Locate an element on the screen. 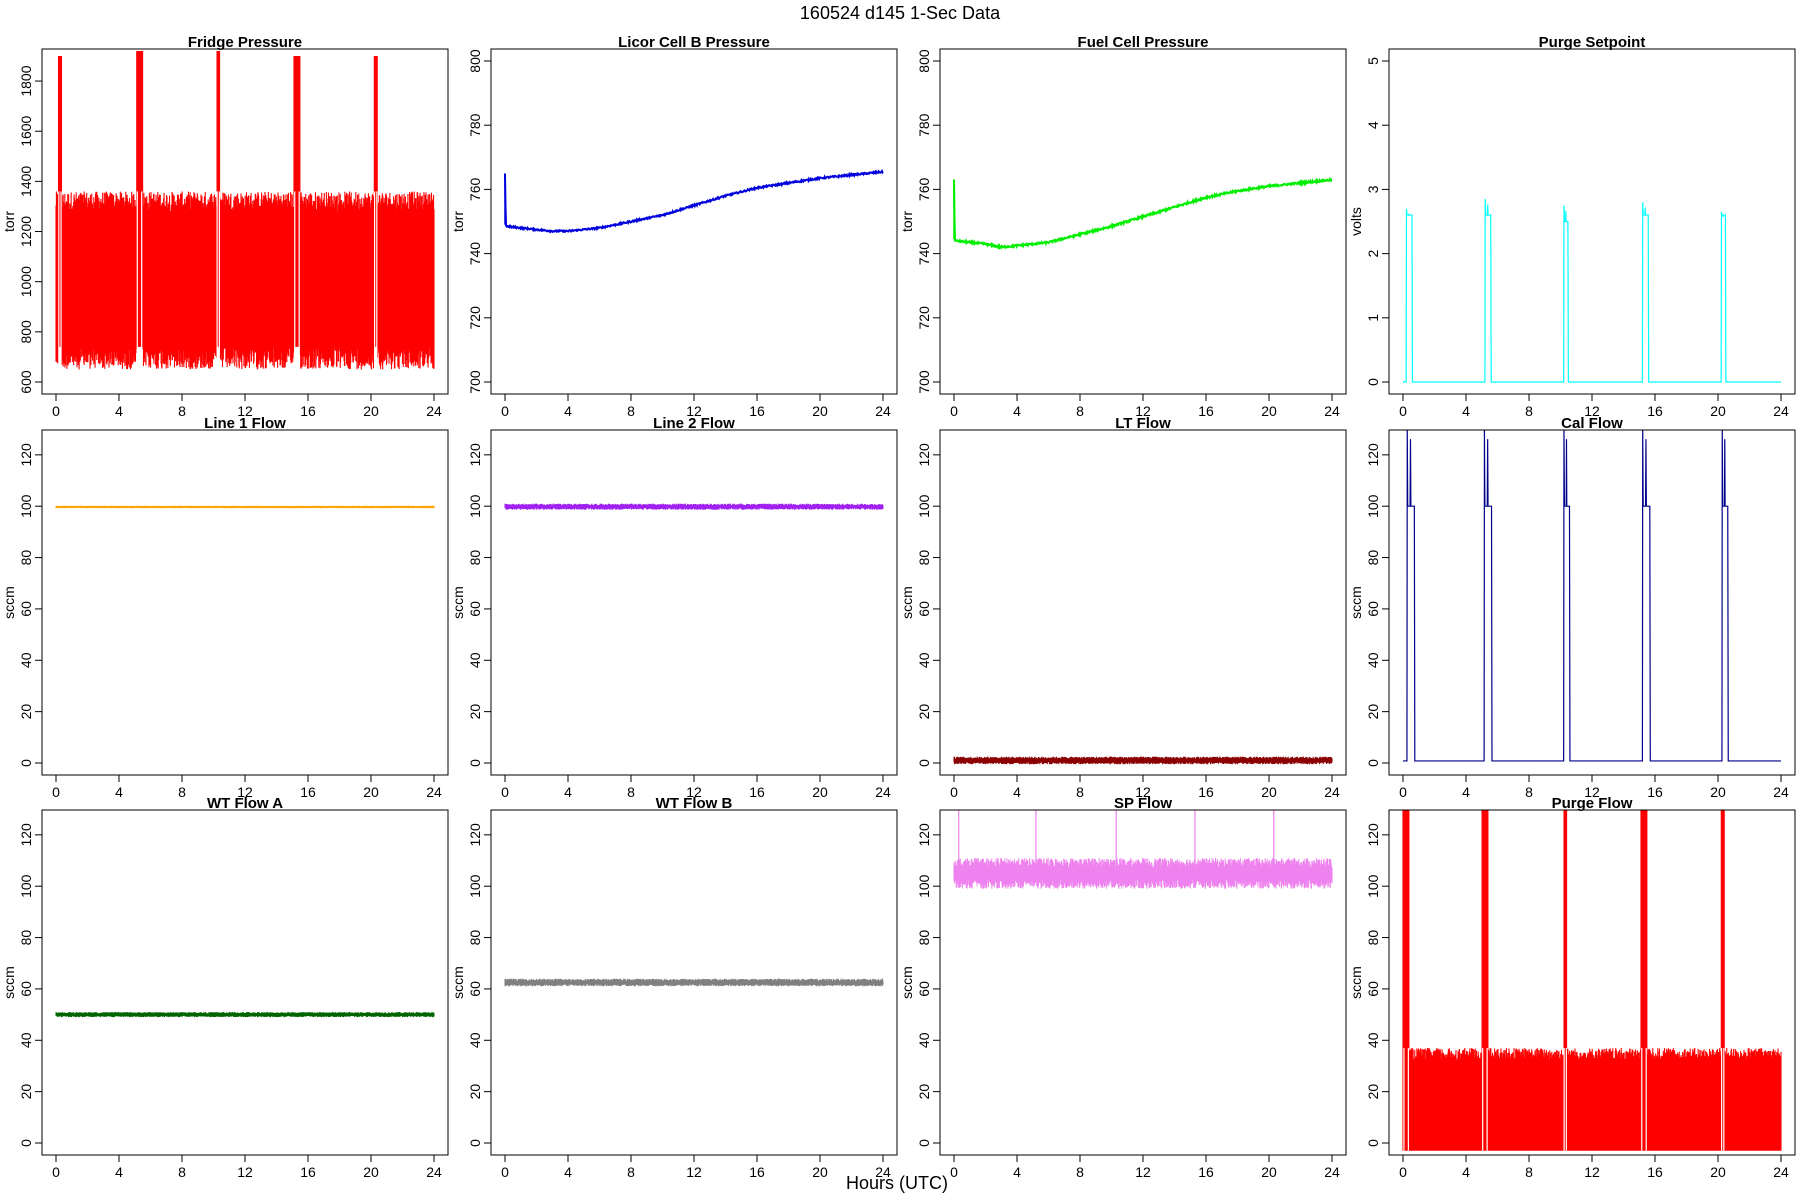 The width and height of the screenshot is (1800, 1200). panel-title: SP Flow is located at coordinates (1143, 803).